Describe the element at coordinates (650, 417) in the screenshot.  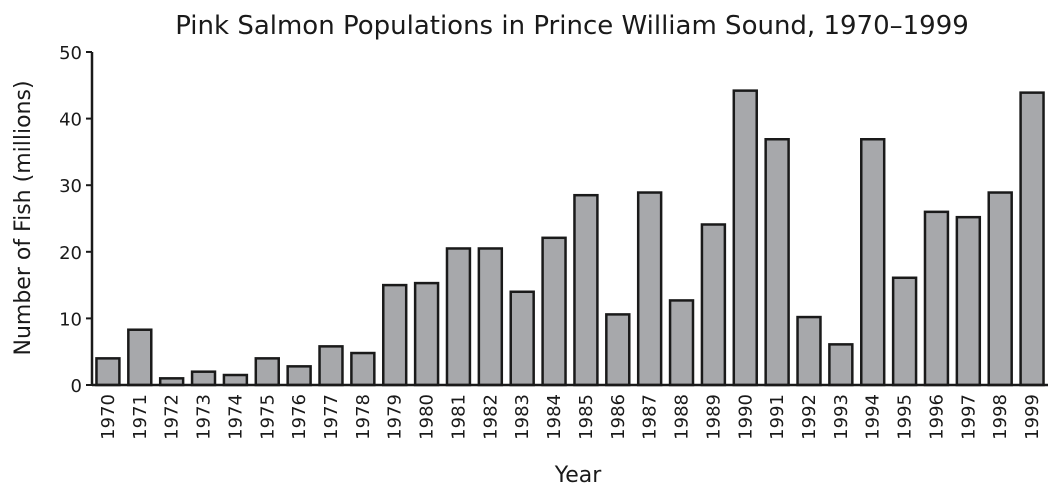
I see `x-tick-label-1987: 1987` at that location.